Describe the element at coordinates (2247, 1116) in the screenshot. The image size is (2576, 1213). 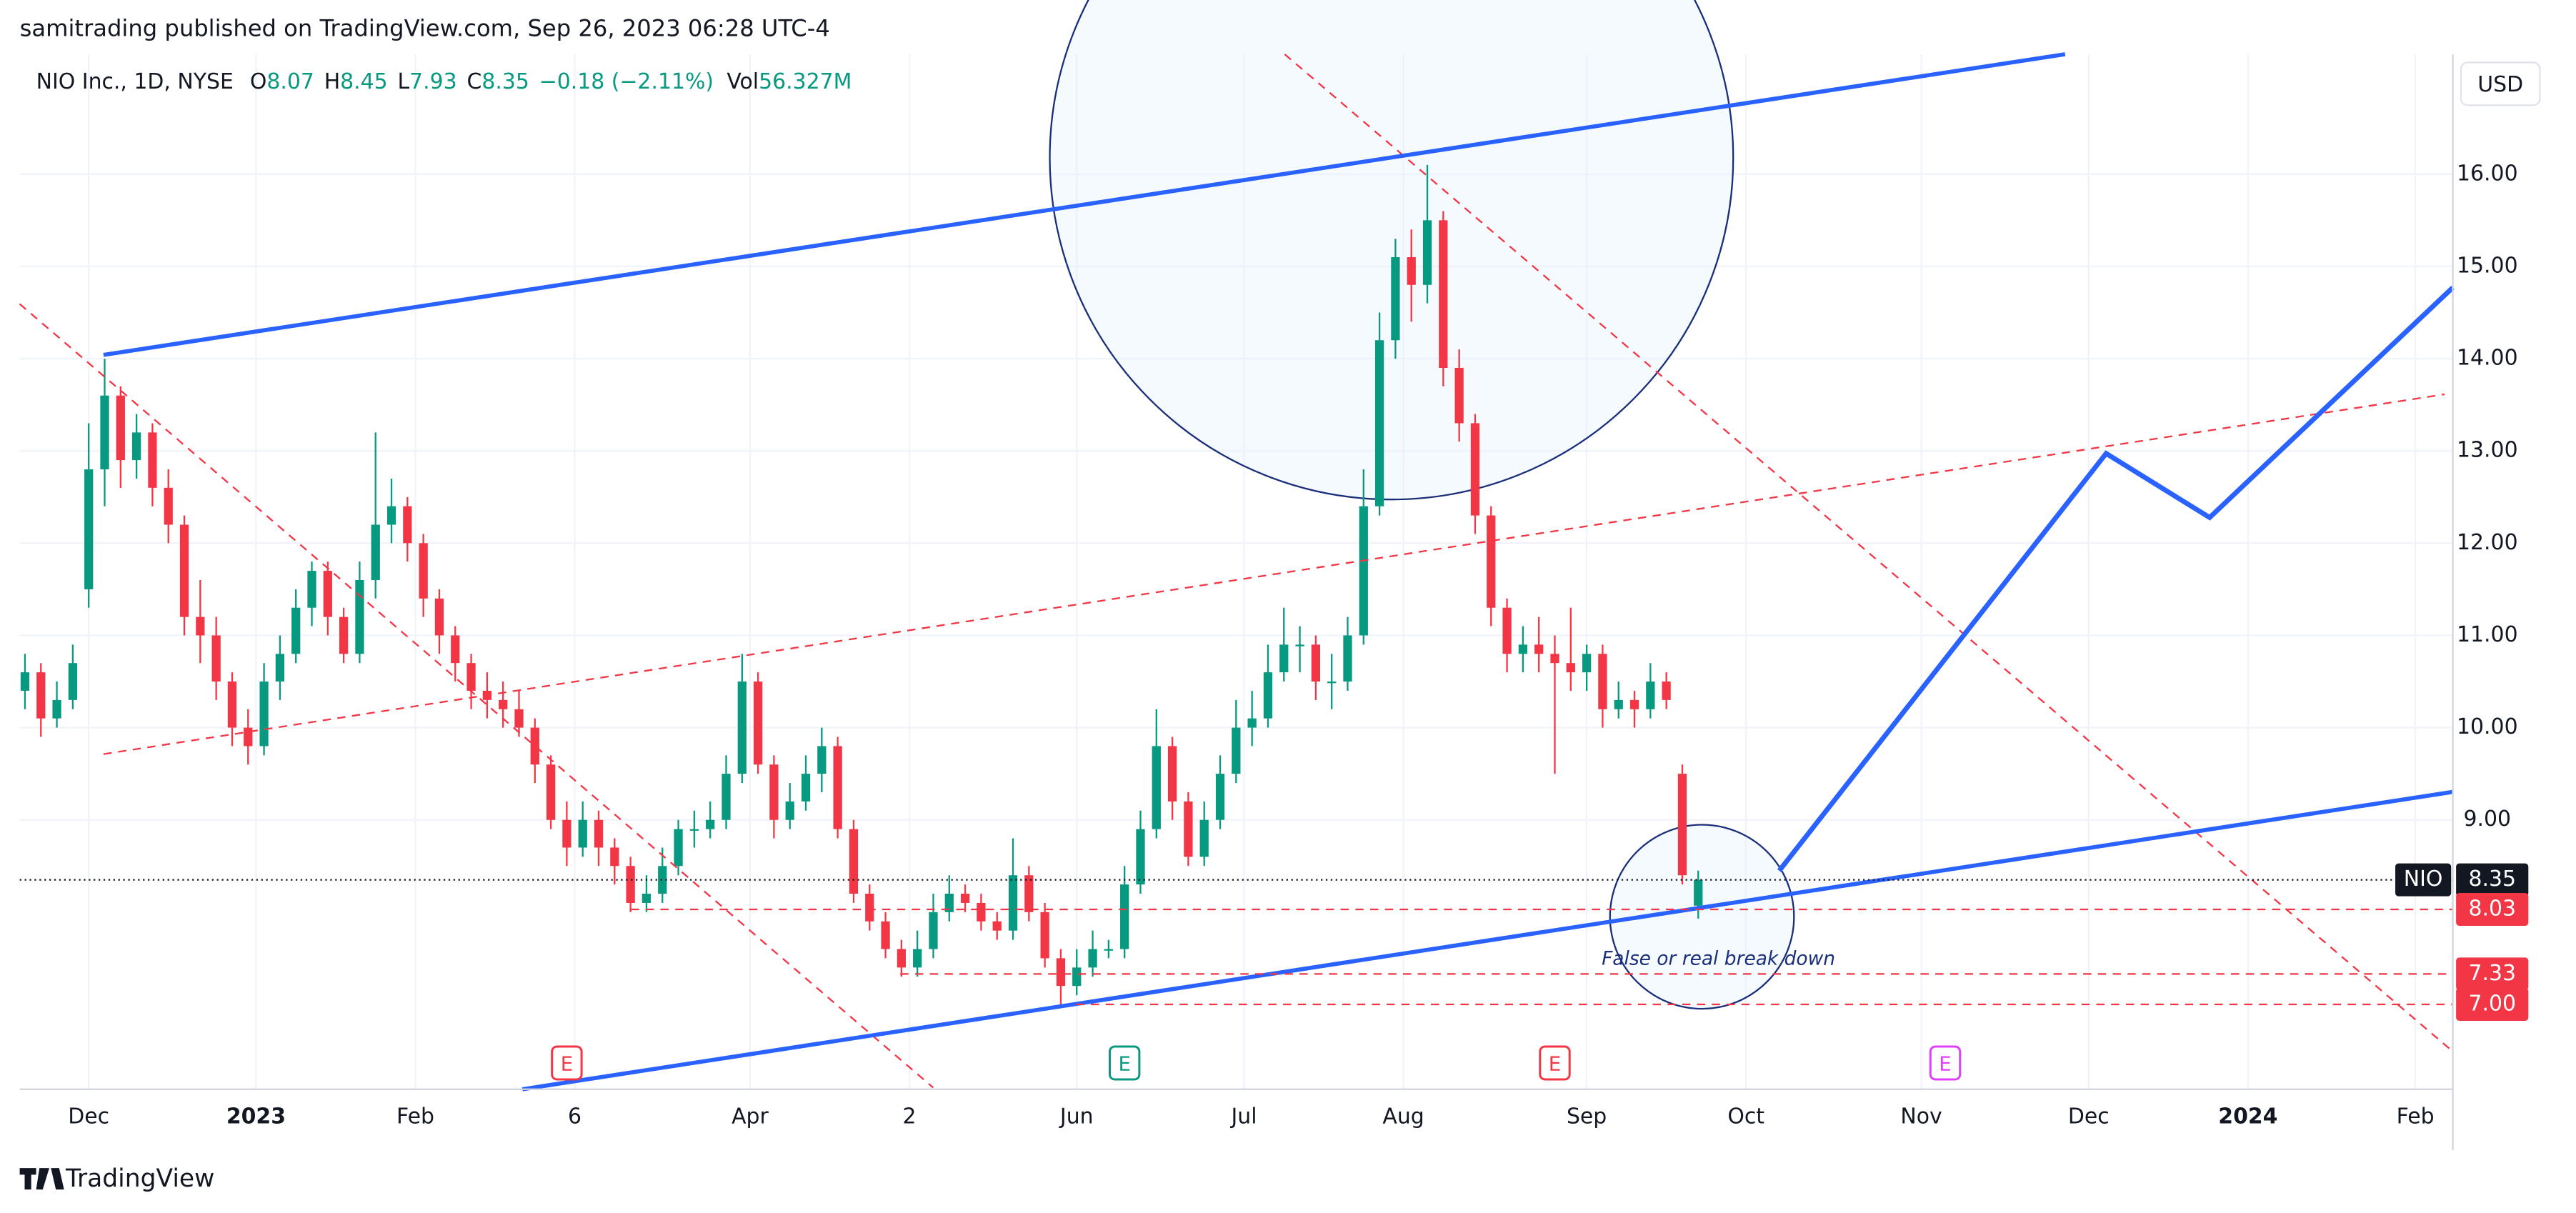
I see `x-tick-label: 2024` at that location.